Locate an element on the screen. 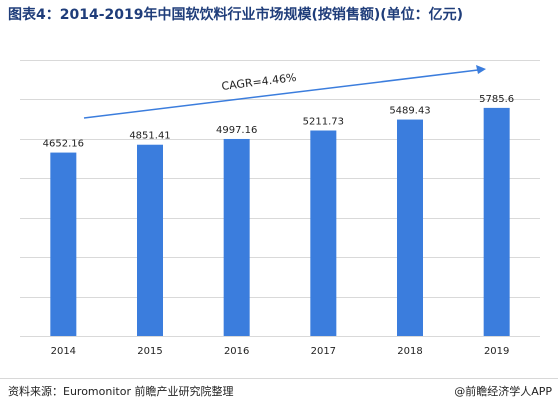  cagr-label: CAGR=4.46% is located at coordinates (259, 82).